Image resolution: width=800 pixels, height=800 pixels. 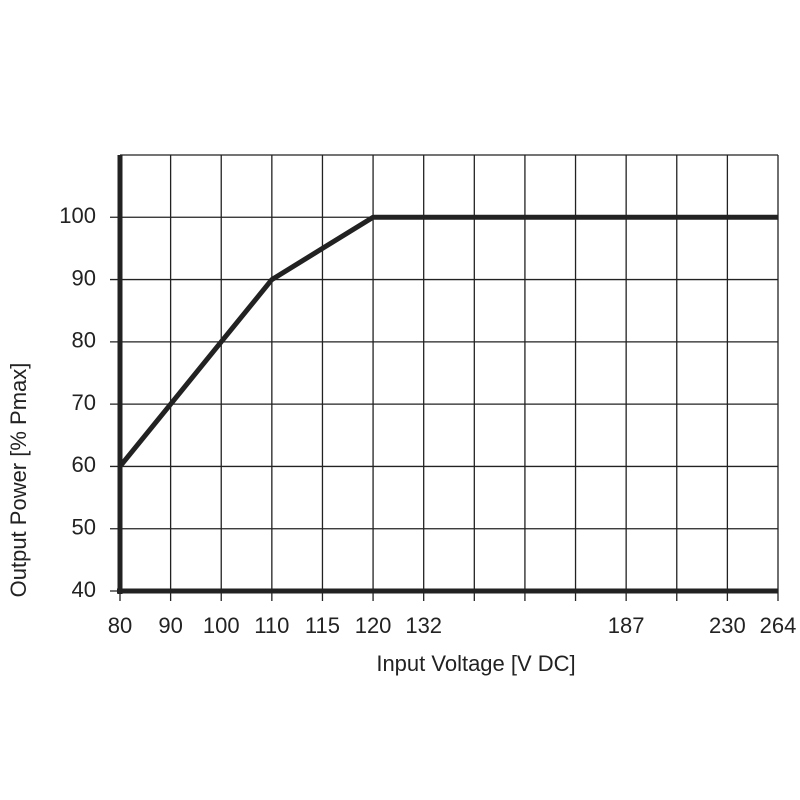 What do you see at coordinates (84, 589) in the screenshot?
I see `y-tick-label: 40` at bounding box center [84, 589].